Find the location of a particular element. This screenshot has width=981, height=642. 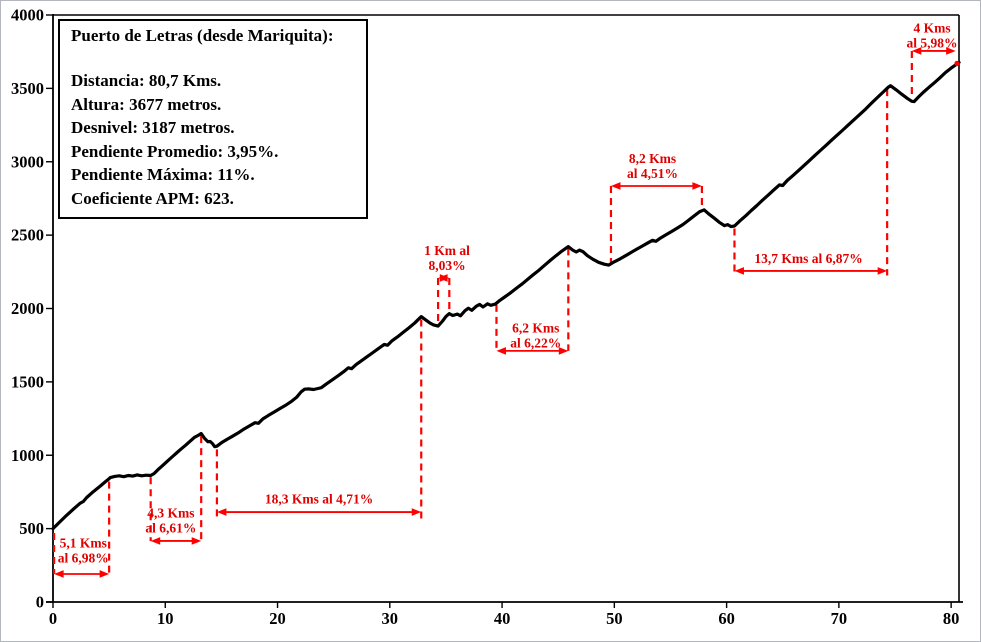

segment-label: 5,1 Kms al 6,98% is located at coordinates (83, 551).